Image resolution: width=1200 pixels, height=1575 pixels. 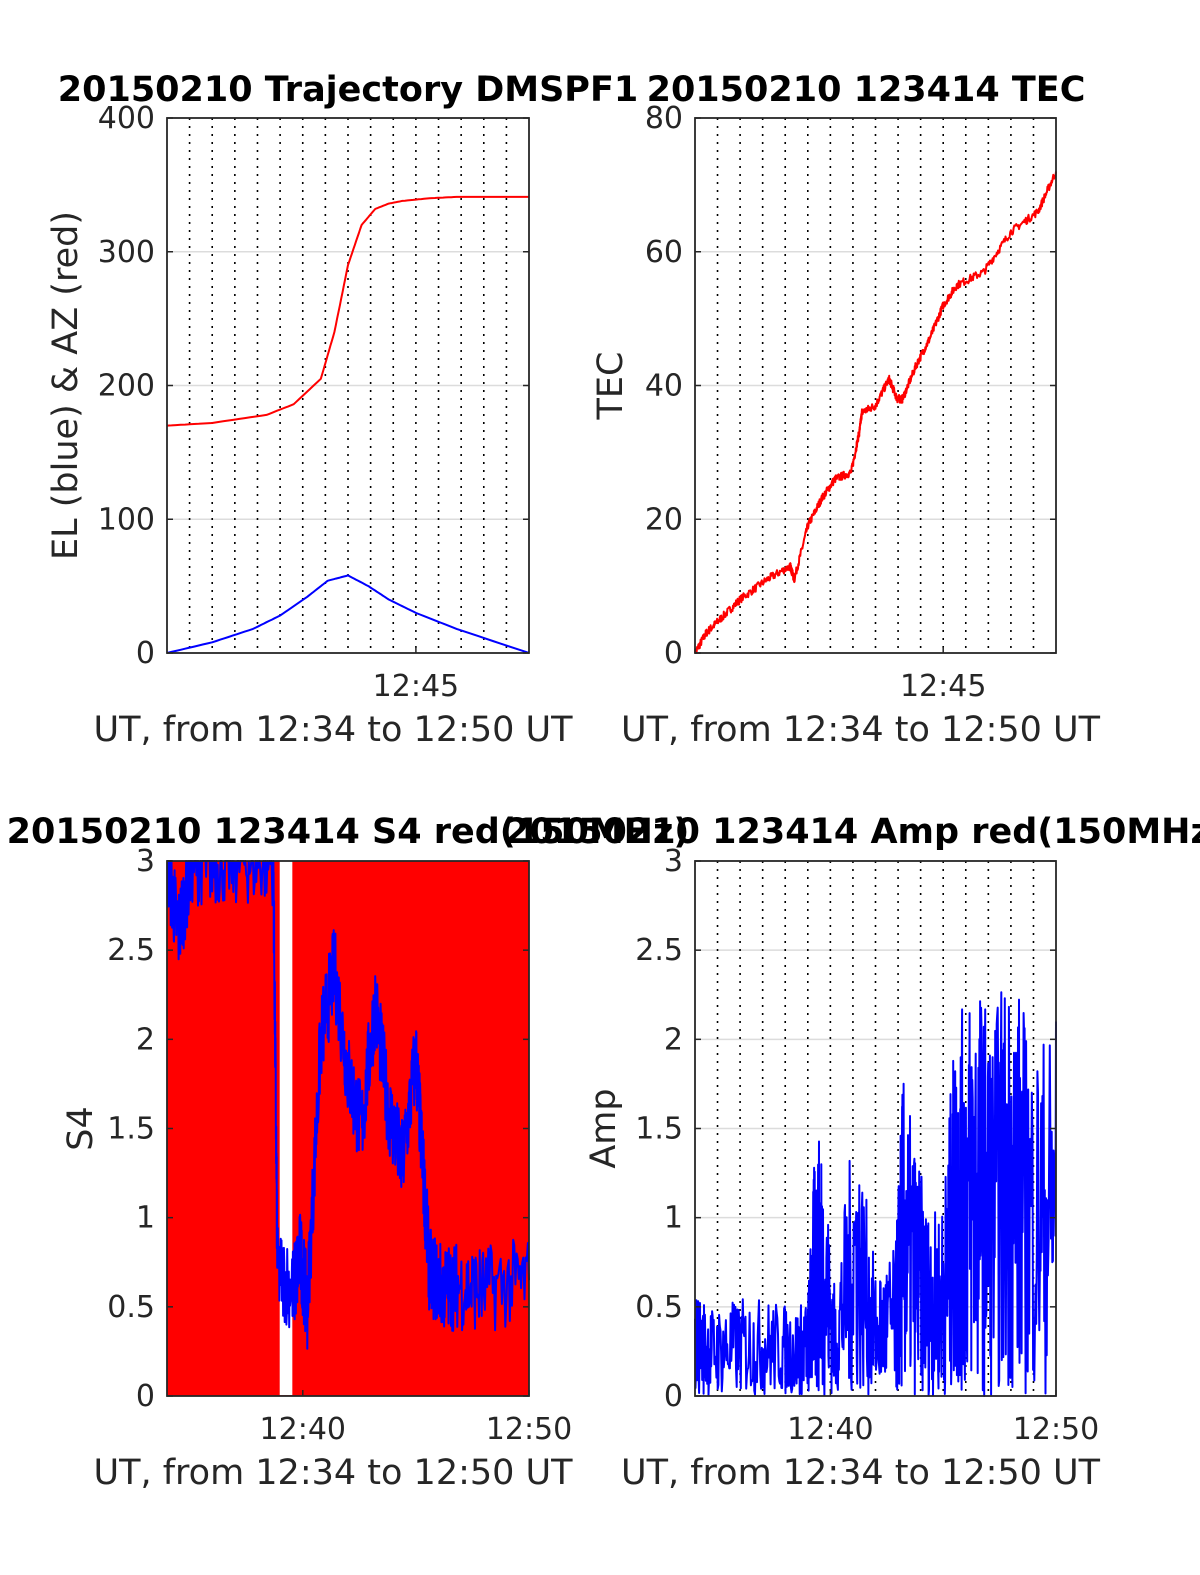 I want to click on chart-title: 20150210 123414 Amp red(150MHz), so click(x=852, y=832).